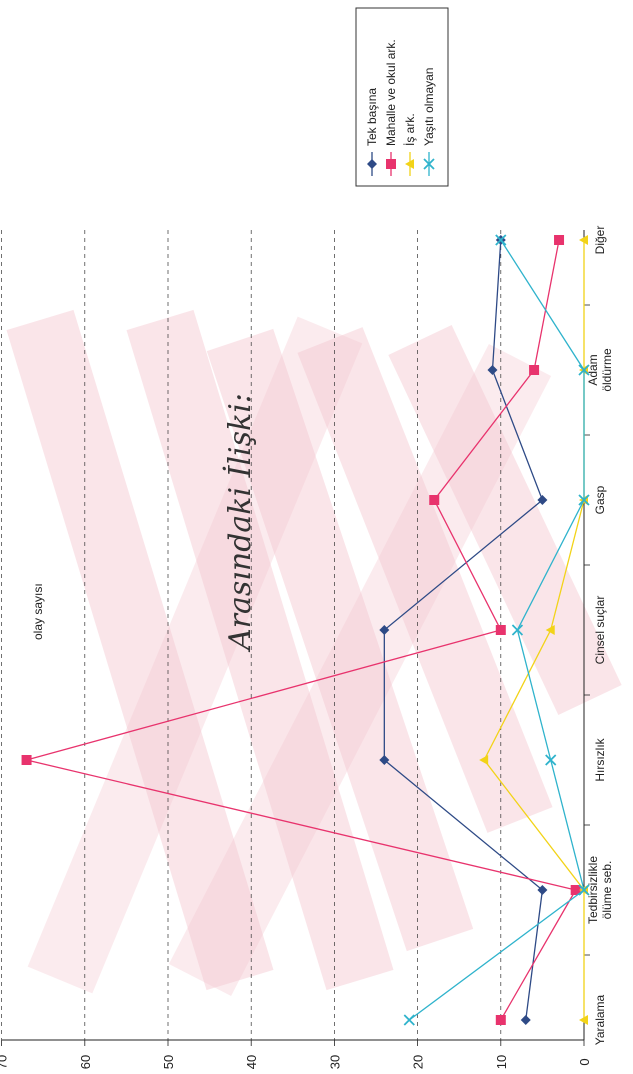 The width and height of the screenshot is (633, 1074). What do you see at coordinates (38, 611) in the screenshot?
I see `y-axis-label: olay sayısı` at bounding box center [38, 611].